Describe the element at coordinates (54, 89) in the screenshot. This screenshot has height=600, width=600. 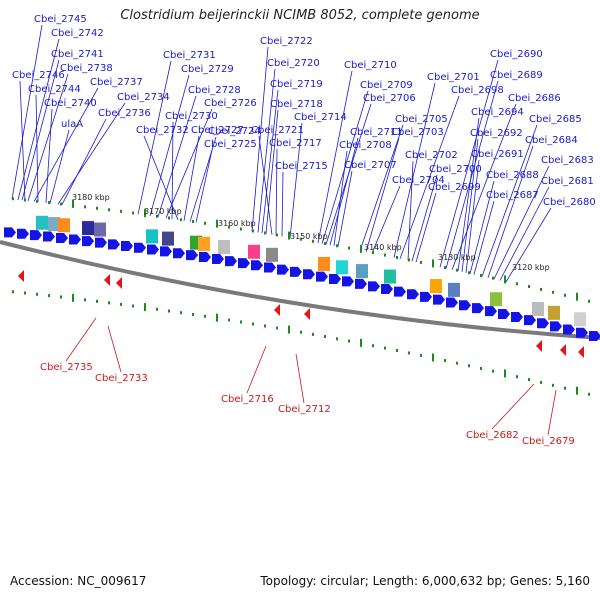
I see `gene-label: Cbei_2744` at that location.